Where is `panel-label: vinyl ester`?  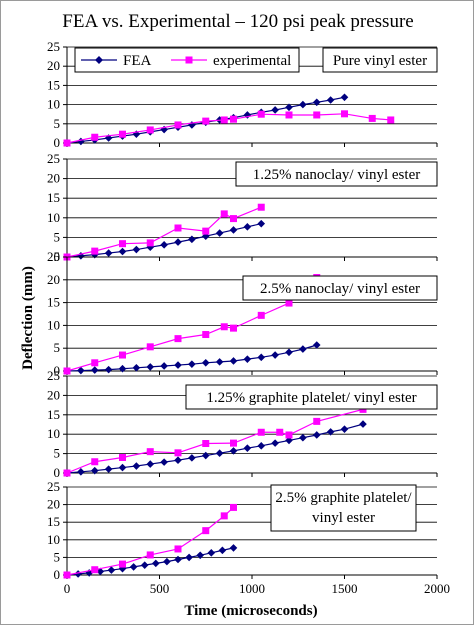
panel-label: vinyl ester is located at coordinates (343, 518).